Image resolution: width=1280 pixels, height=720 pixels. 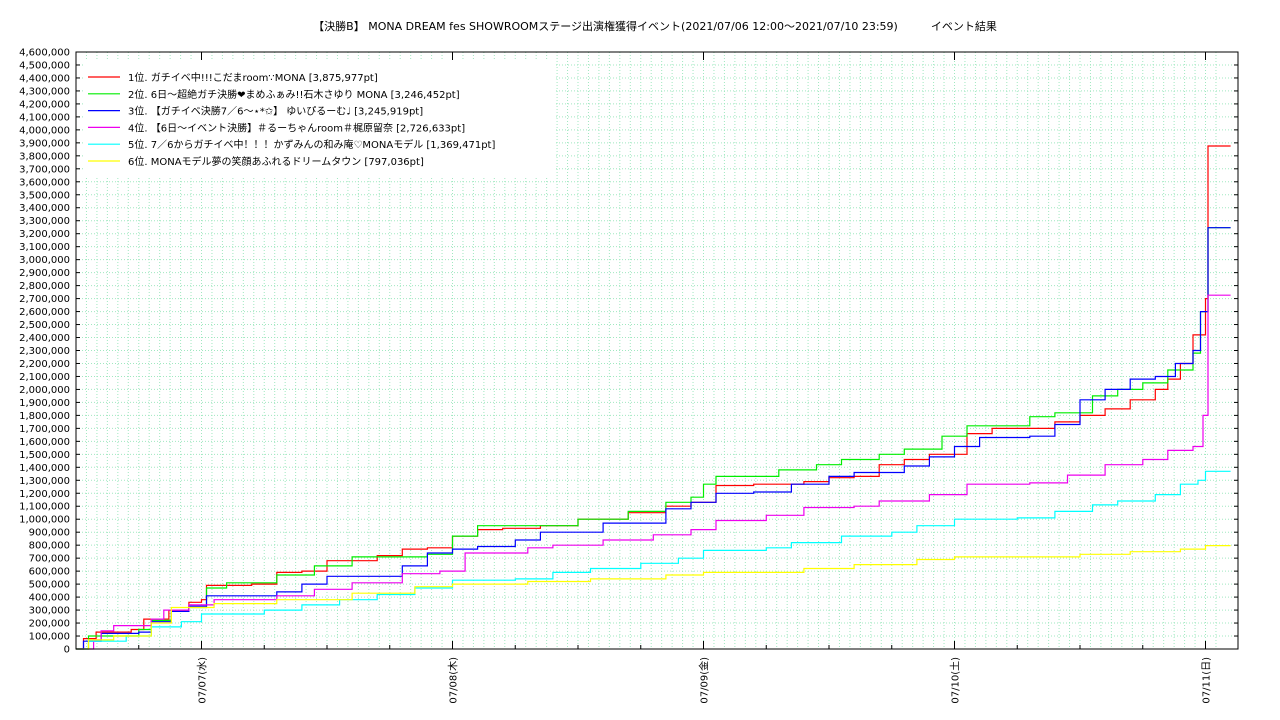 What do you see at coordinates (955, 680) in the screenshot?
I see `x-tick-label: 07/10(土)` at bounding box center [955, 680].